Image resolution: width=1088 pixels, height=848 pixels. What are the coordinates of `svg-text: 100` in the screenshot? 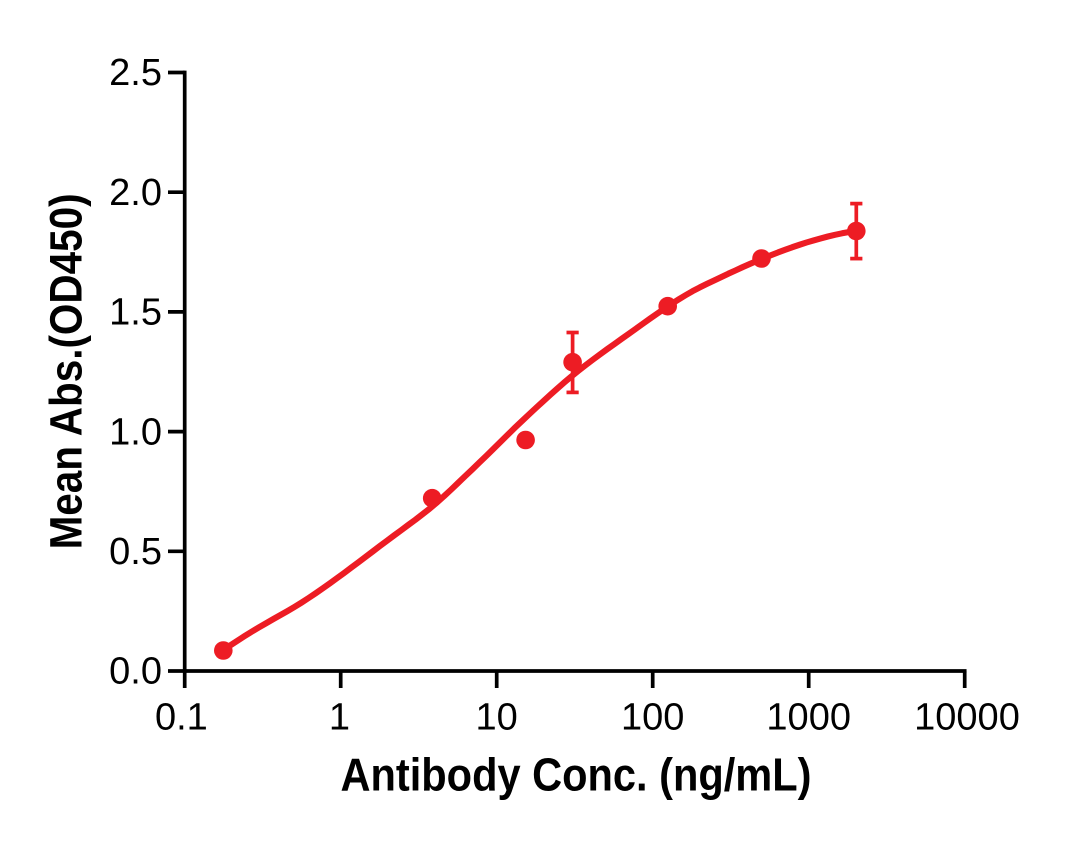 It's located at (652, 718).